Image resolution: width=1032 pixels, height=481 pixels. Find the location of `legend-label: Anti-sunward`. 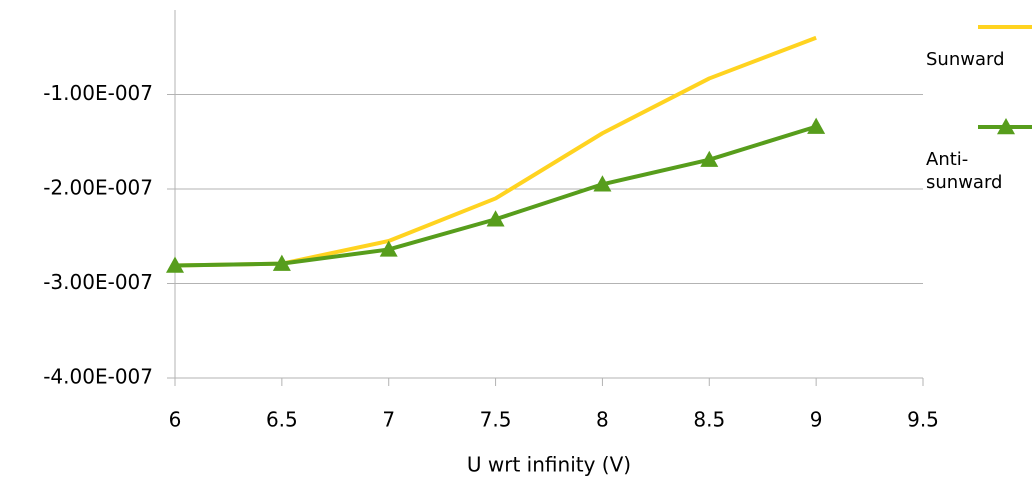

legend-label: Anti-sunward is located at coordinates (964, 171).